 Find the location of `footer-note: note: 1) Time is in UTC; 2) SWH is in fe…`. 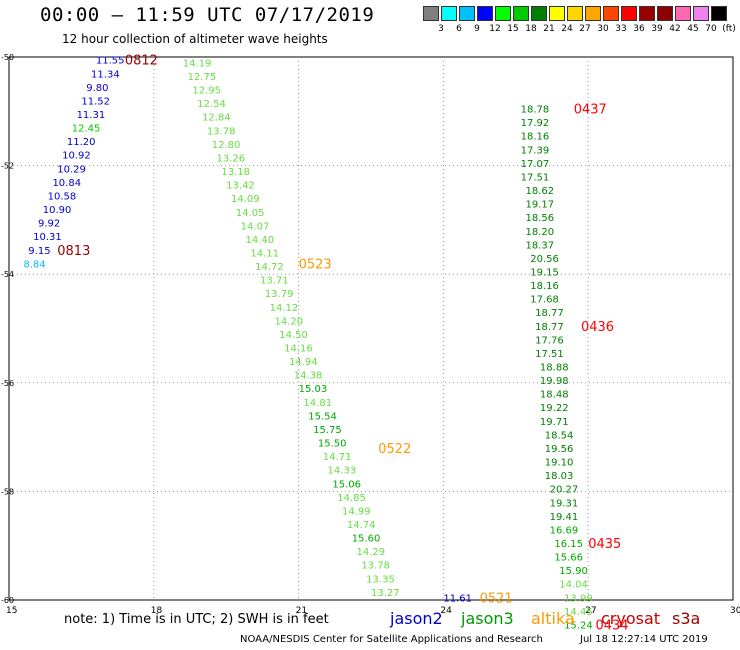

footer-note: note: 1) Time is in UTC; 2) SWH is in fe… is located at coordinates (196, 619).